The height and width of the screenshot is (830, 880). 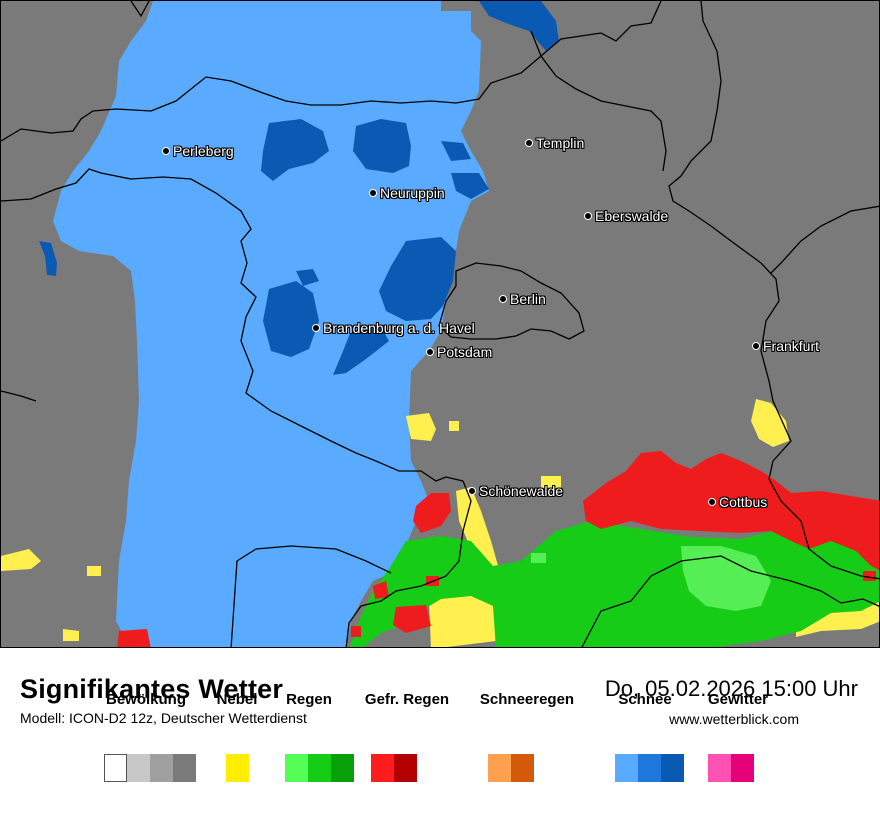 What do you see at coordinates (152, 689) in the screenshot?
I see `map-title: Signifikantes Wetter` at bounding box center [152, 689].